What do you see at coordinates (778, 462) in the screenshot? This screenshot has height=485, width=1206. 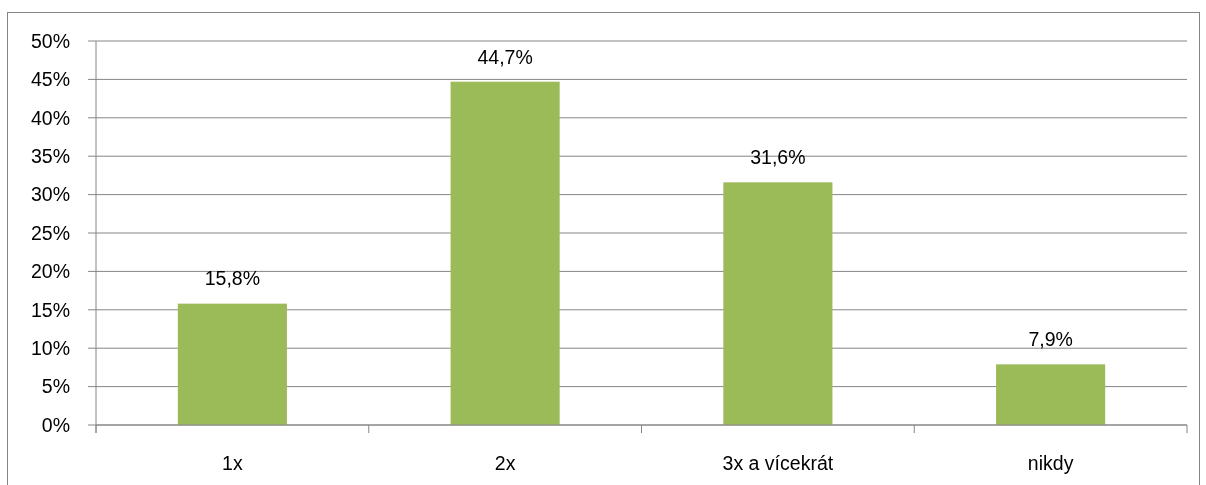 I see `x-tick-label: 3x a vícekrát` at bounding box center [778, 462].